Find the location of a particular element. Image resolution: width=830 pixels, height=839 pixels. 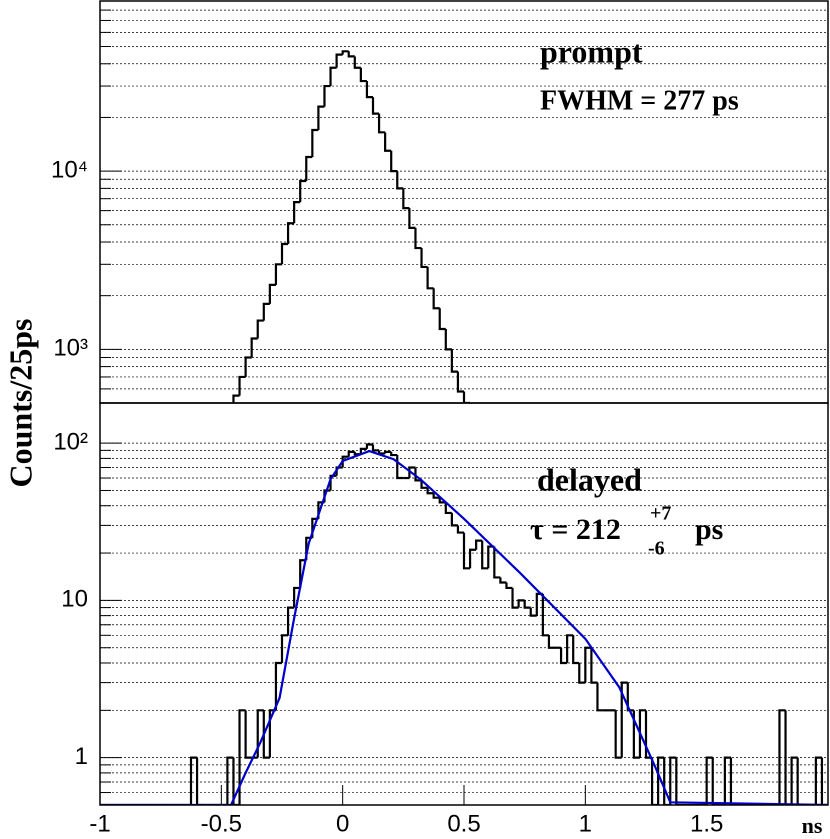

annotation: FWHM = 277 ps is located at coordinates (639, 100).